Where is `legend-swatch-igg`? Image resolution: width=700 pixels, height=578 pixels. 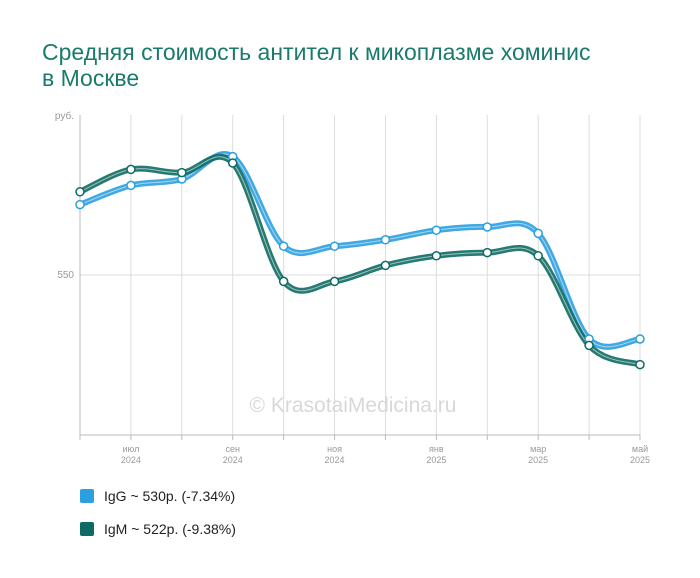 legend-swatch-igg is located at coordinates (87, 496).